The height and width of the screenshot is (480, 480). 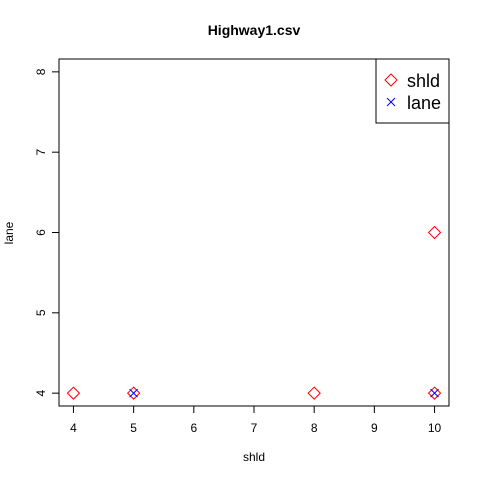 What do you see at coordinates (41, 71) in the screenshot?
I see `y-tick-label: 8` at bounding box center [41, 71].